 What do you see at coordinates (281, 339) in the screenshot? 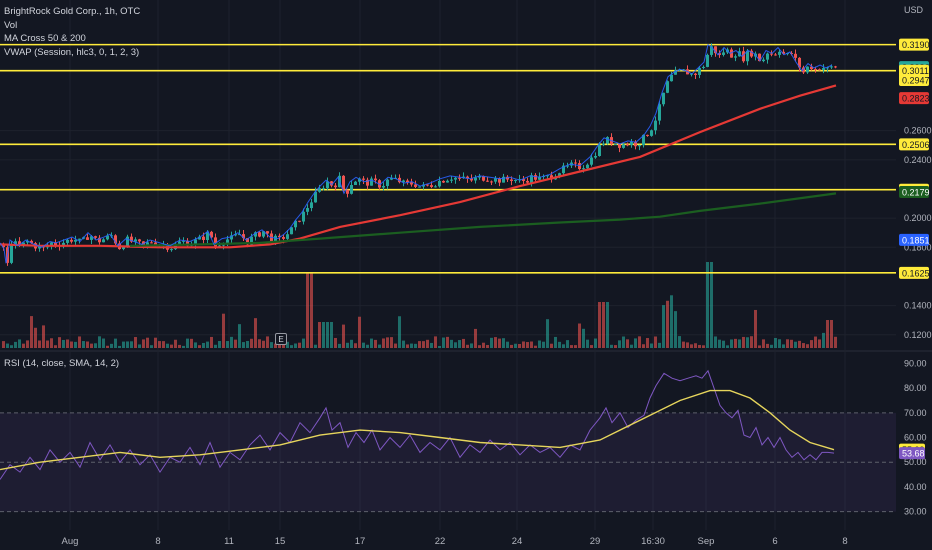
I see `earnings-marker-icon: E` at bounding box center [281, 339].